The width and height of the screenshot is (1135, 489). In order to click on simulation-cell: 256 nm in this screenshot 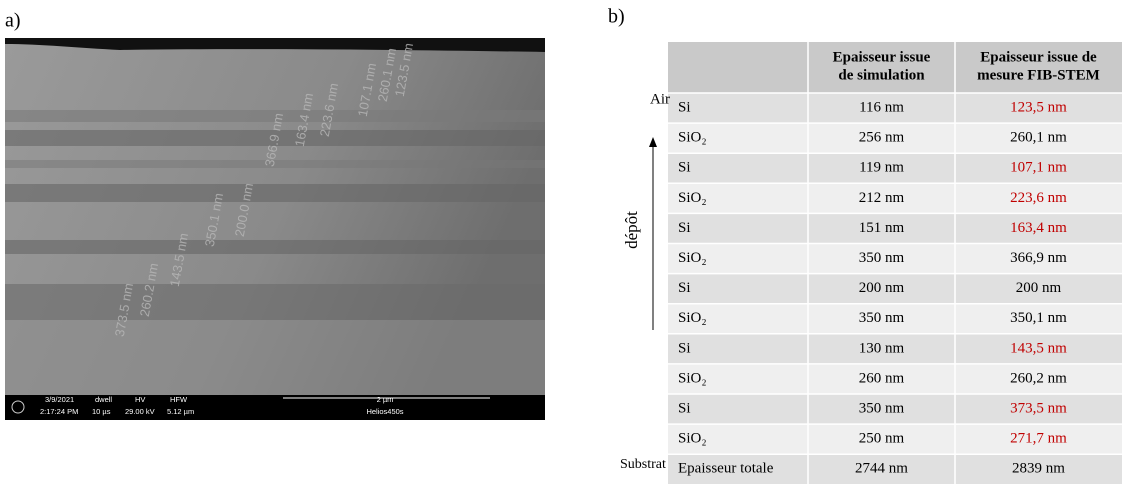, I will do `click(882, 138)`.